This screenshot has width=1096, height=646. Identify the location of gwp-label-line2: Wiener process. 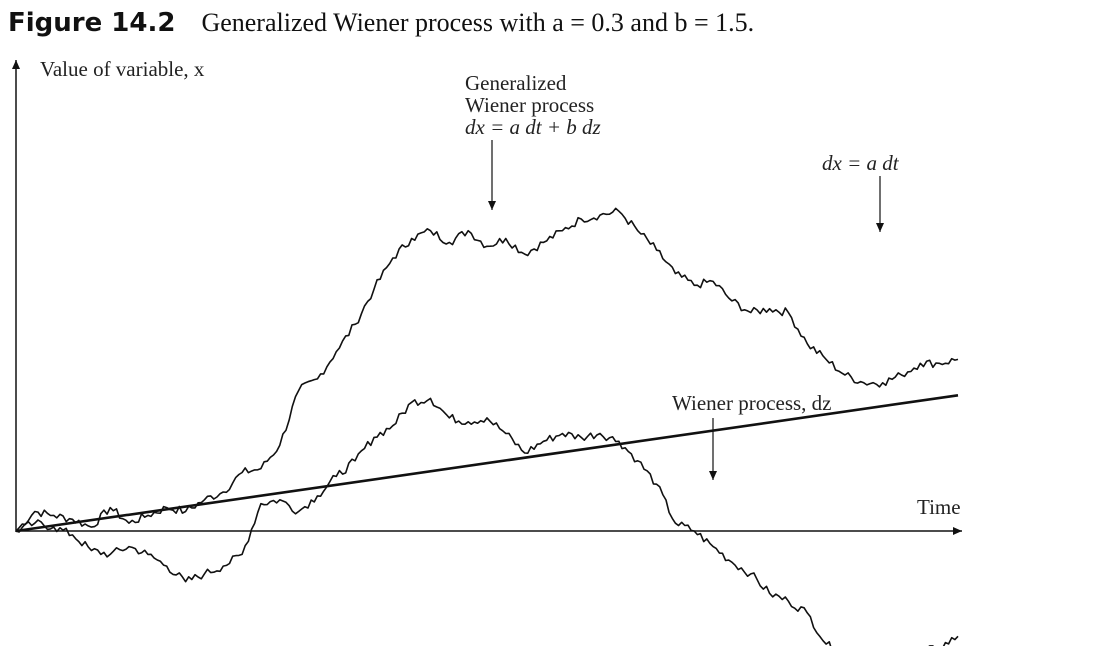
(529, 105).